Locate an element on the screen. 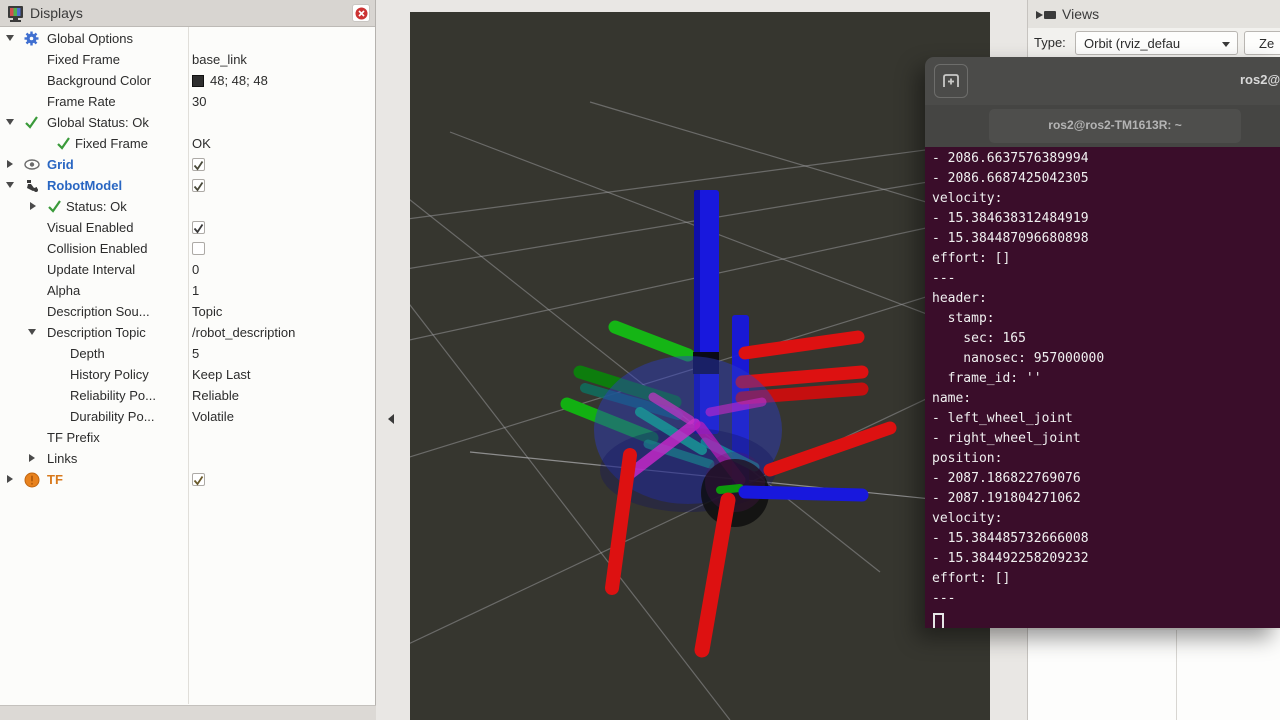 This screenshot has width=1280, height=720. close-icon is located at coordinates (361, 13).